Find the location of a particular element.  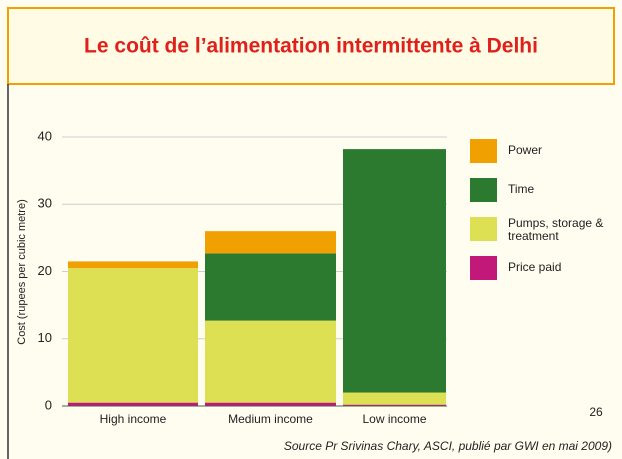

x-tick-label: High income is located at coordinates (133, 419).